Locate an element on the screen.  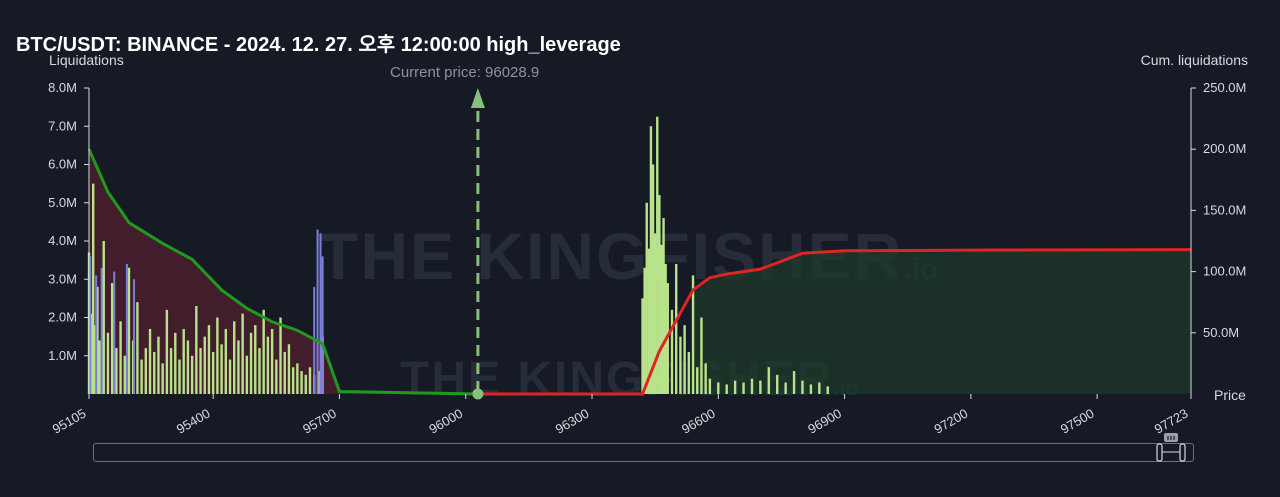
long-cum-area is located at coordinates (283, 271).